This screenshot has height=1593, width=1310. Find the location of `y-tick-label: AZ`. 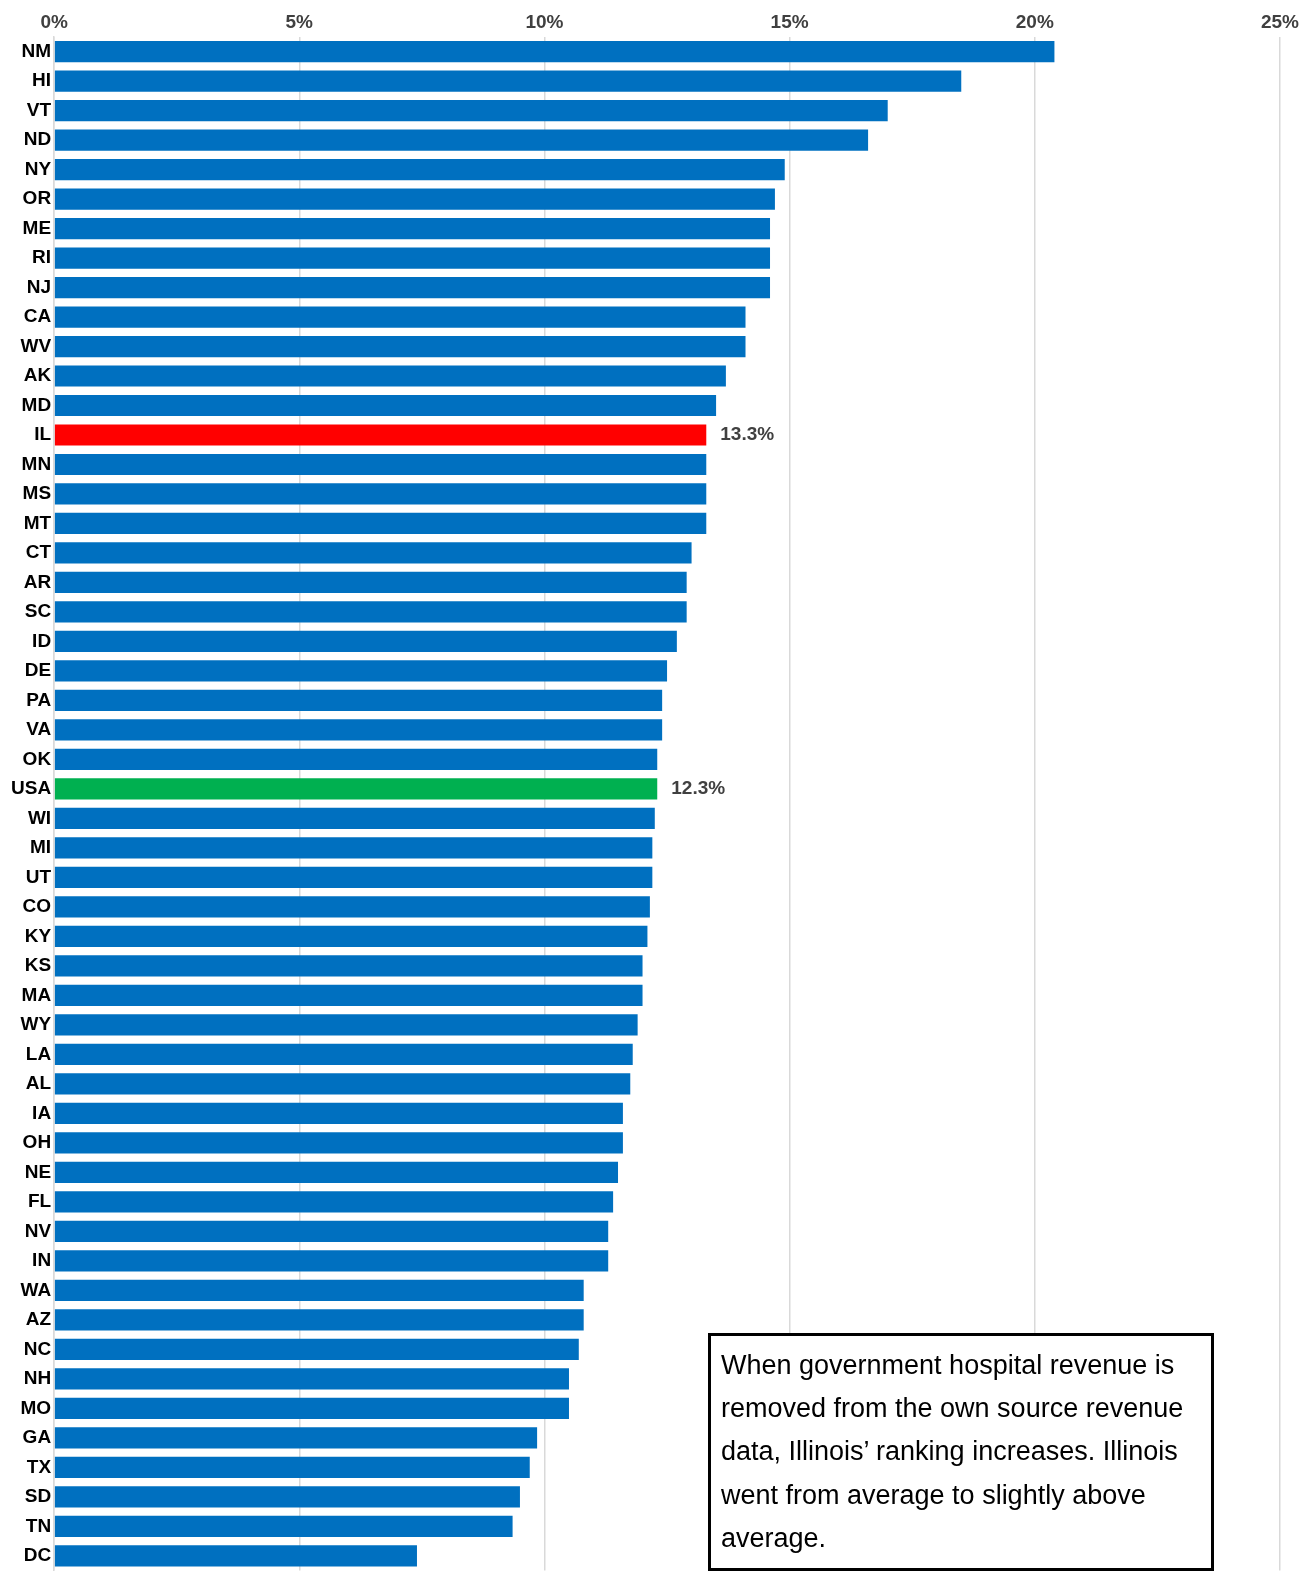

y-tick-label: AZ is located at coordinates (38, 1319).